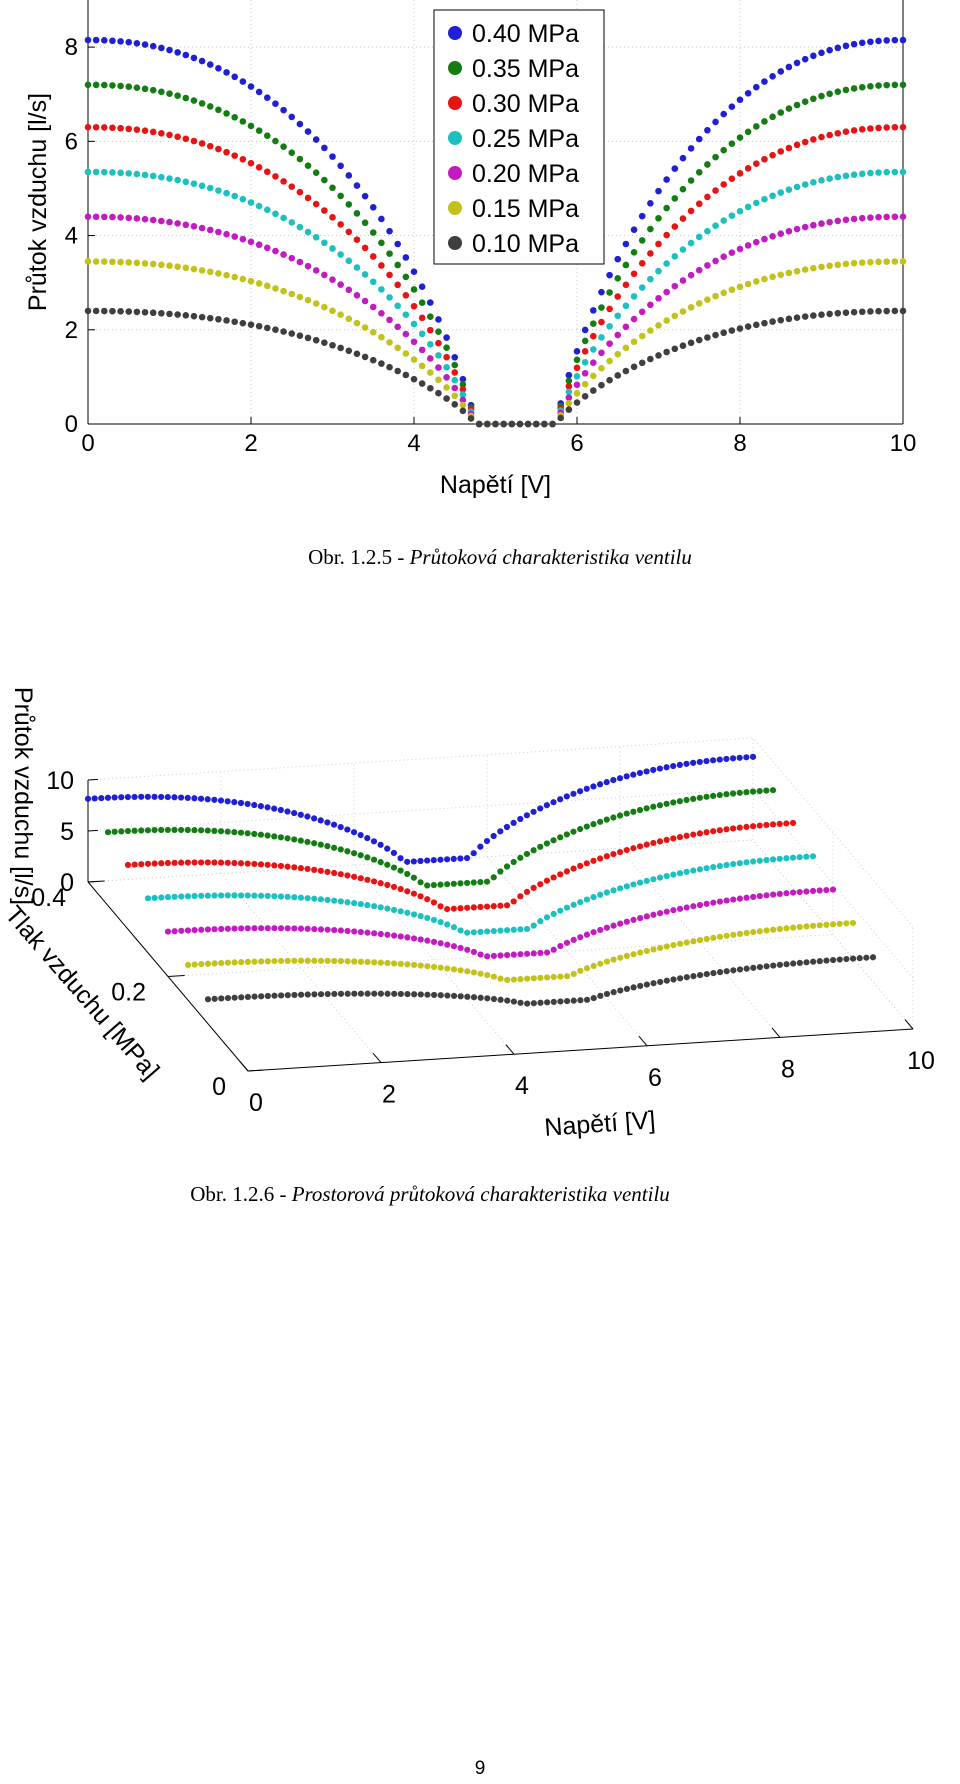 The width and height of the screenshot is (960, 1784). Describe the element at coordinates (67, 832) in the screenshot. I see `z-tick-label: 5` at that location.